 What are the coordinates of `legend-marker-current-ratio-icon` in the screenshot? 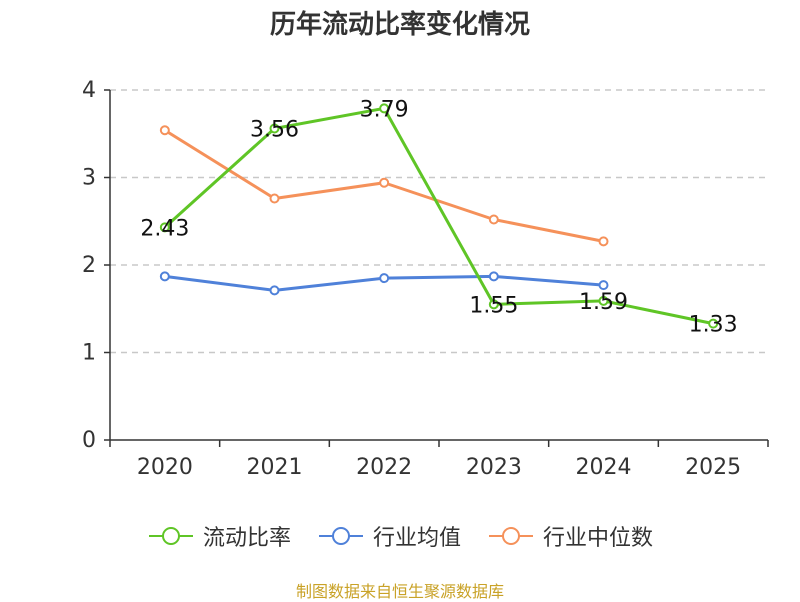 It's located at (170, 536).